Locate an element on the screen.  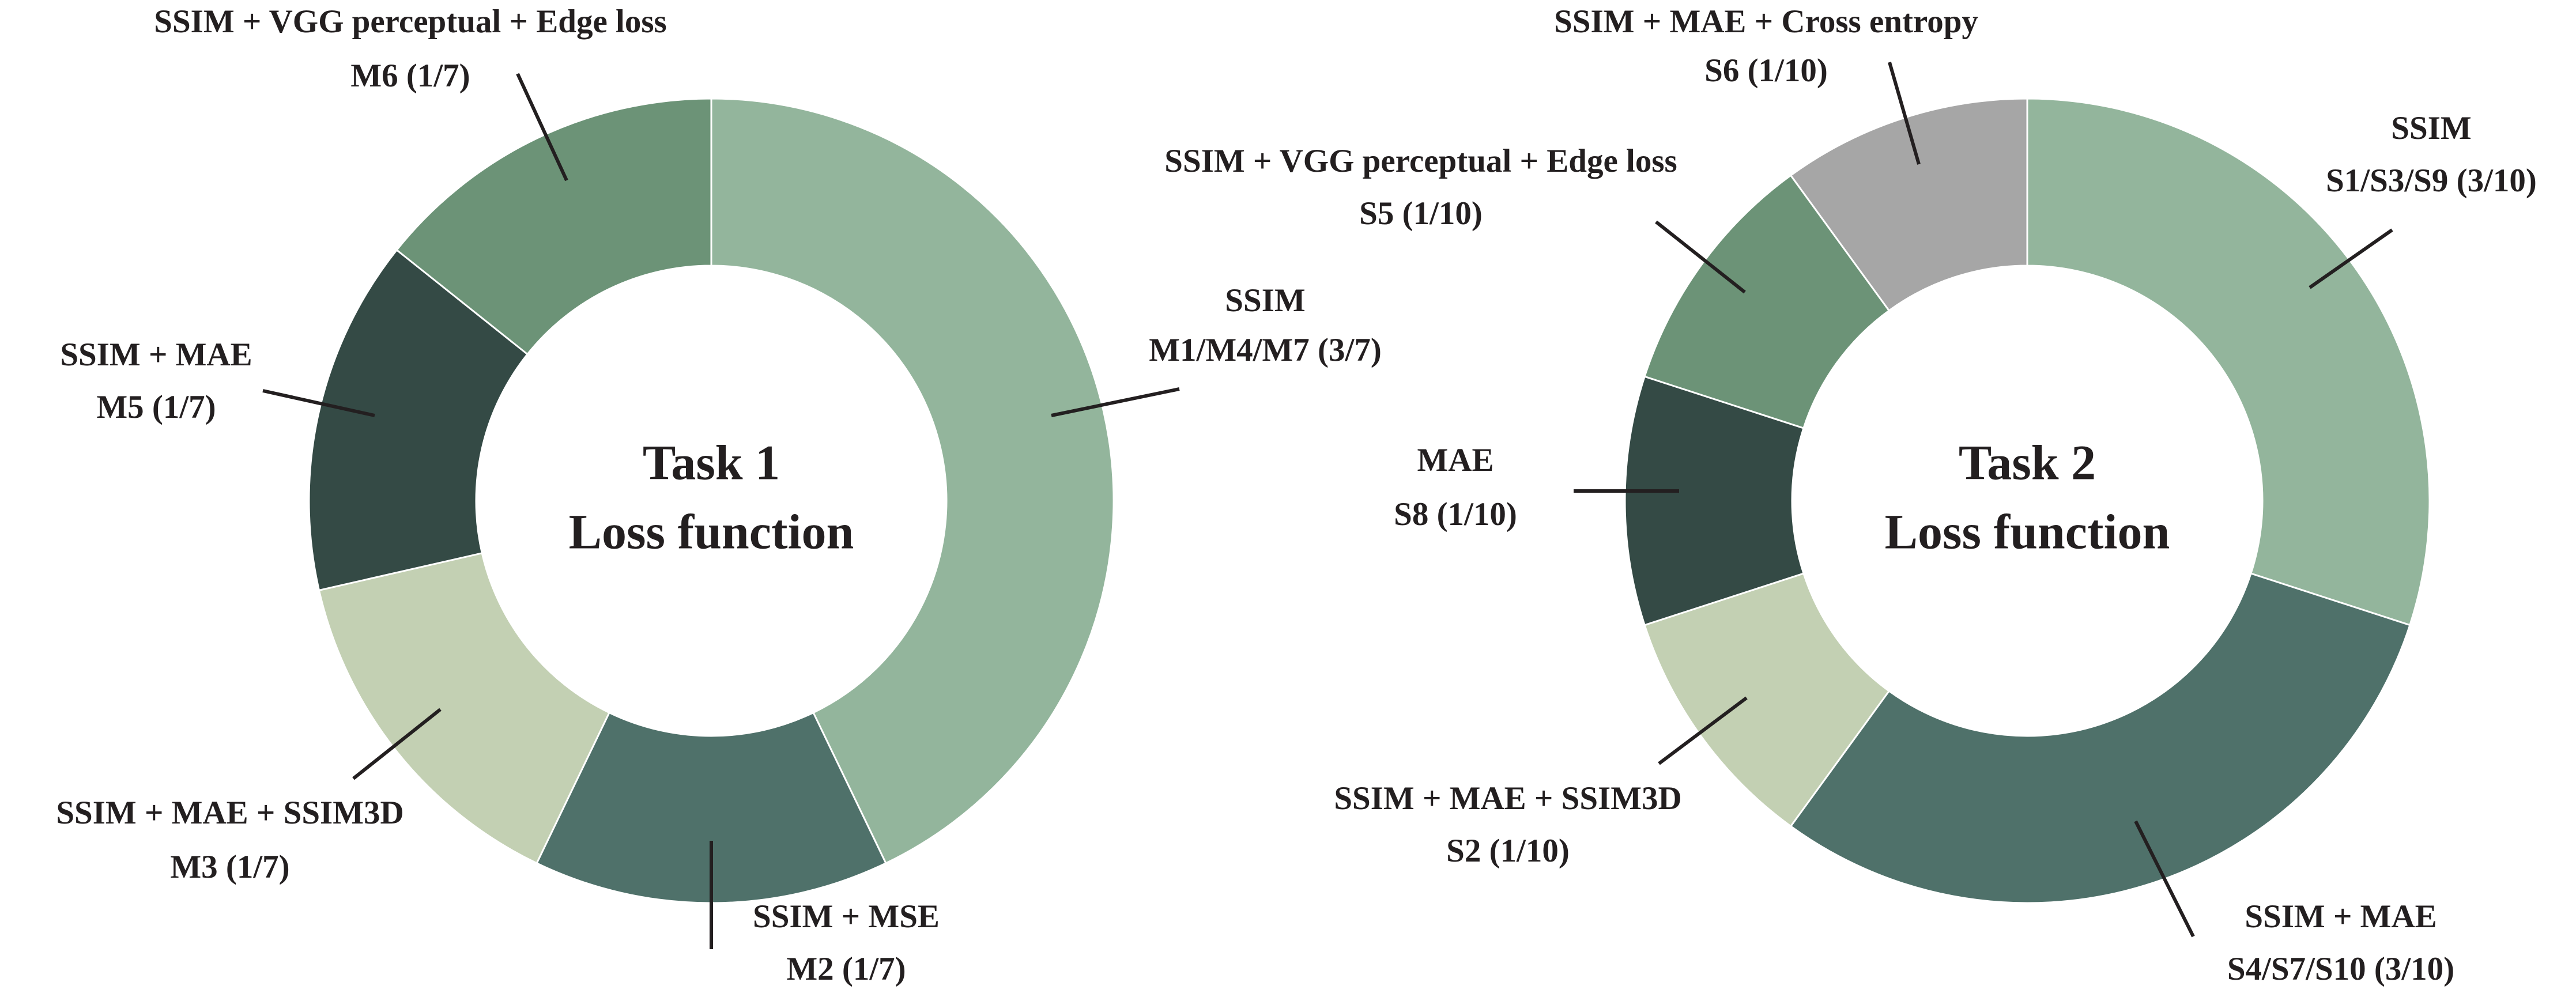
value-label: M6 (1/7) is located at coordinates (410, 76).